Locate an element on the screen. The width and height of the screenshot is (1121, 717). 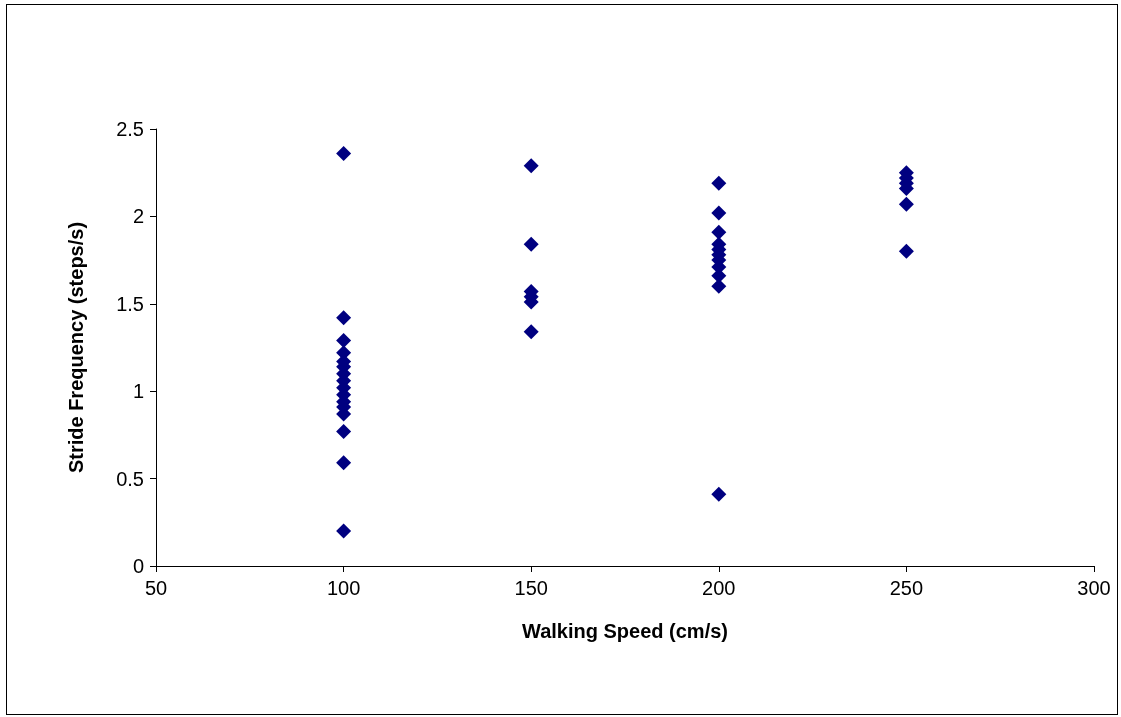
x-tick-label: 100 is located at coordinates (343, 588).